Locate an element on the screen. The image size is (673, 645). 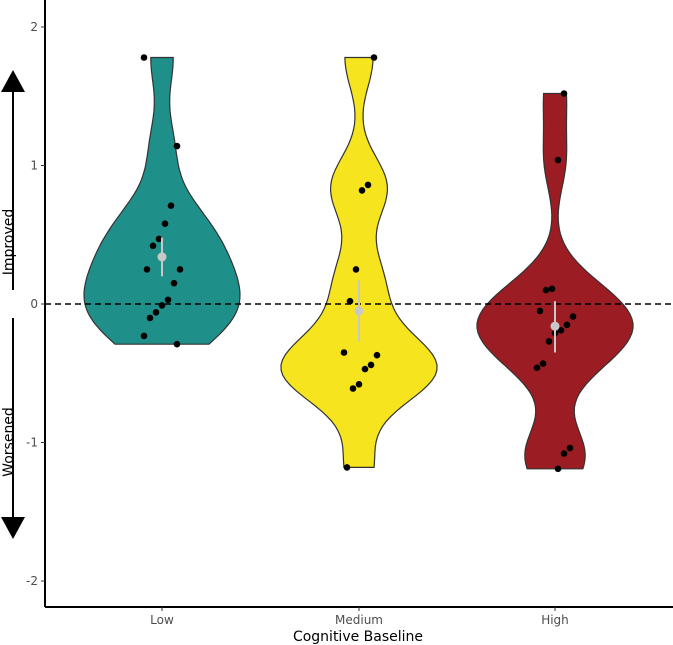
improved-label: Improved is located at coordinates (9, 242).